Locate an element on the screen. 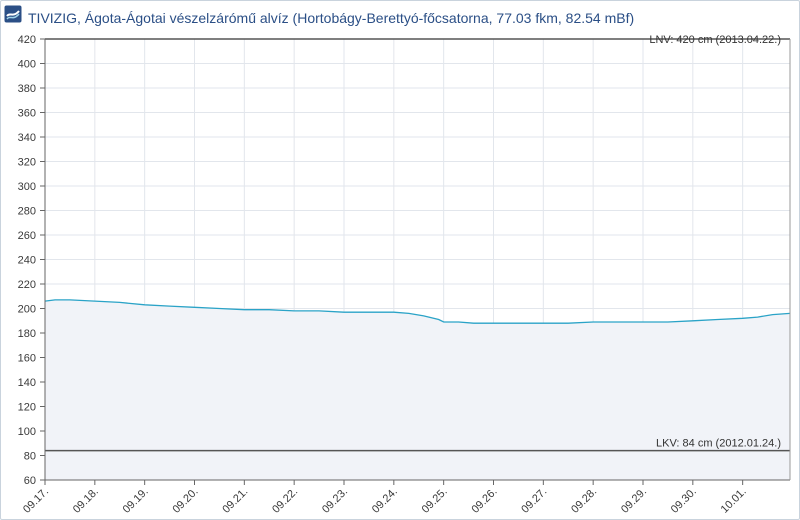 Image resolution: width=800 pixels, height=520 pixels. y-tick-label: 220 is located at coordinates (27, 285).